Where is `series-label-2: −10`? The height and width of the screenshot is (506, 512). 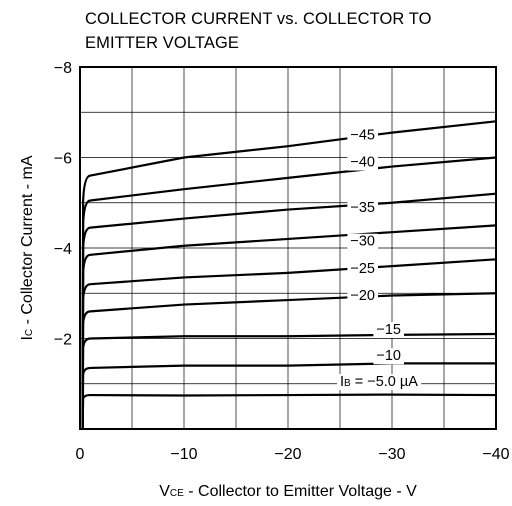 series-label-2: −10 is located at coordinates (388, 356).